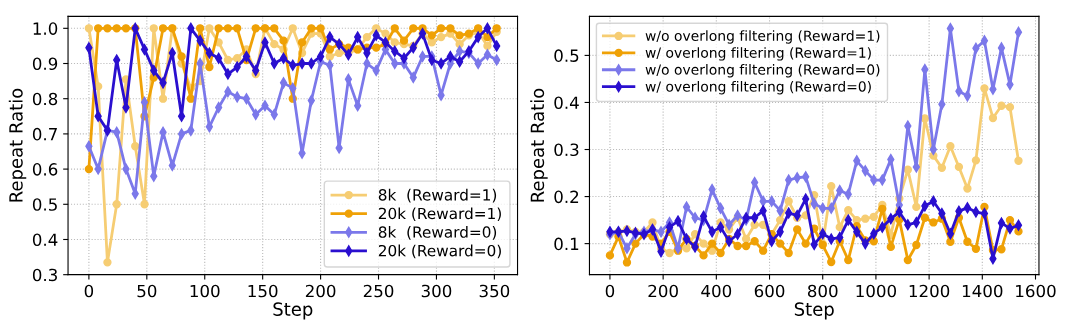 This screenshot has height=327, width=1080. Describe the element at coordinates (263, 291) in the screenshot. I see `x-tick-label: 150` at that location.